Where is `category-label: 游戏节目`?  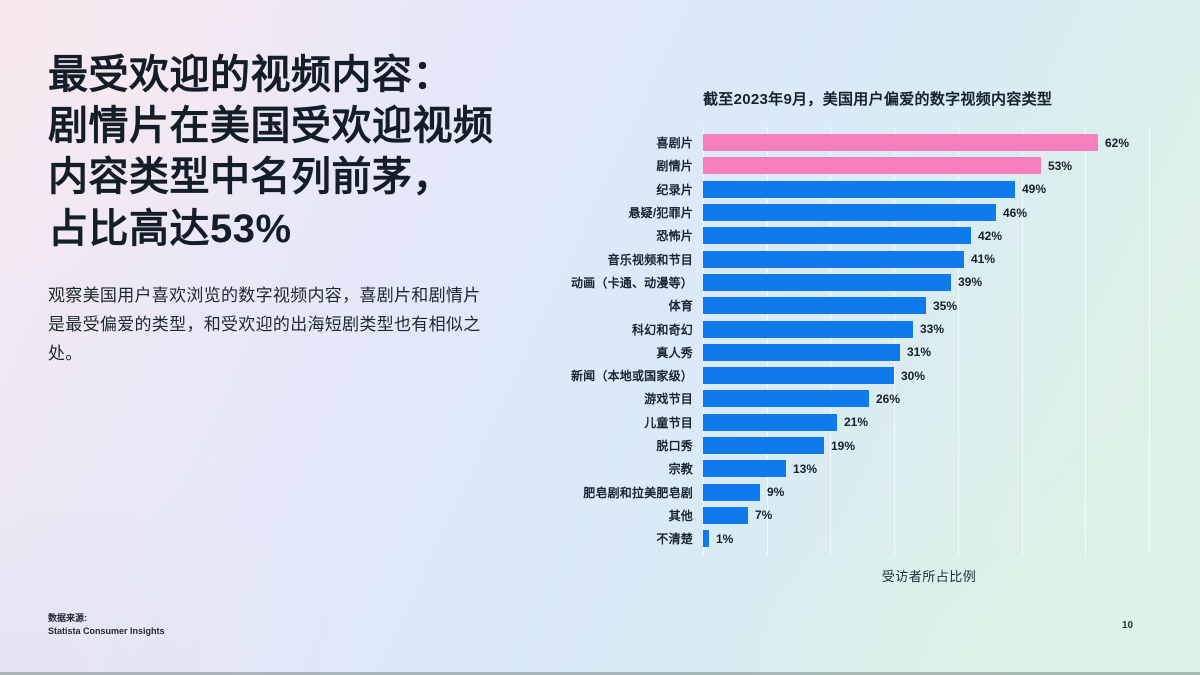
category-label: 游戏节目 is located at coordinates (668, 399).